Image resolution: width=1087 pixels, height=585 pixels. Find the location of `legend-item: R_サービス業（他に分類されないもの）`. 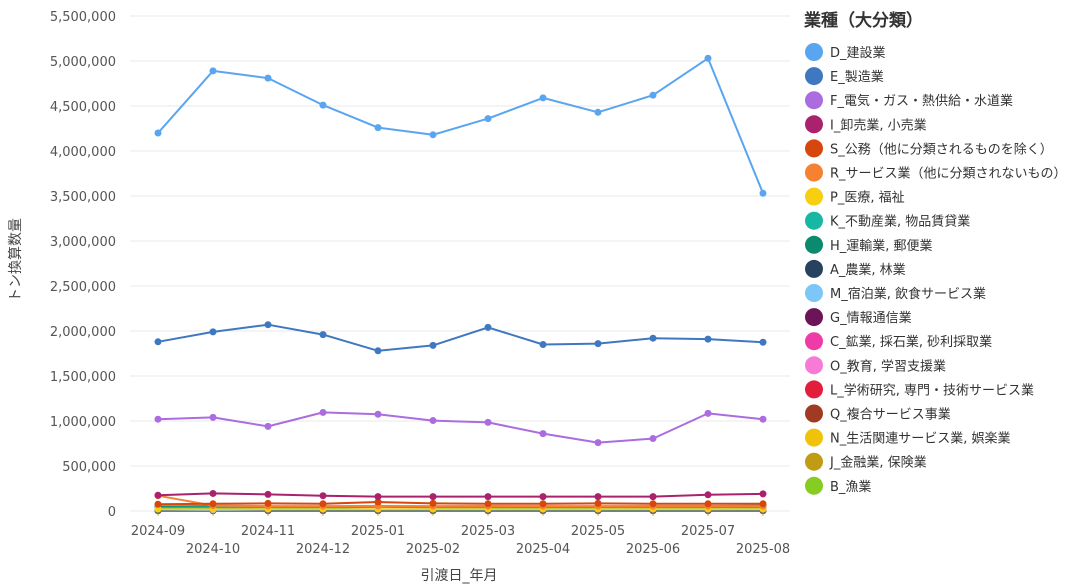

legend-item: R_サービス業（他に分類されないもの） is located at coordinates (936, 172).